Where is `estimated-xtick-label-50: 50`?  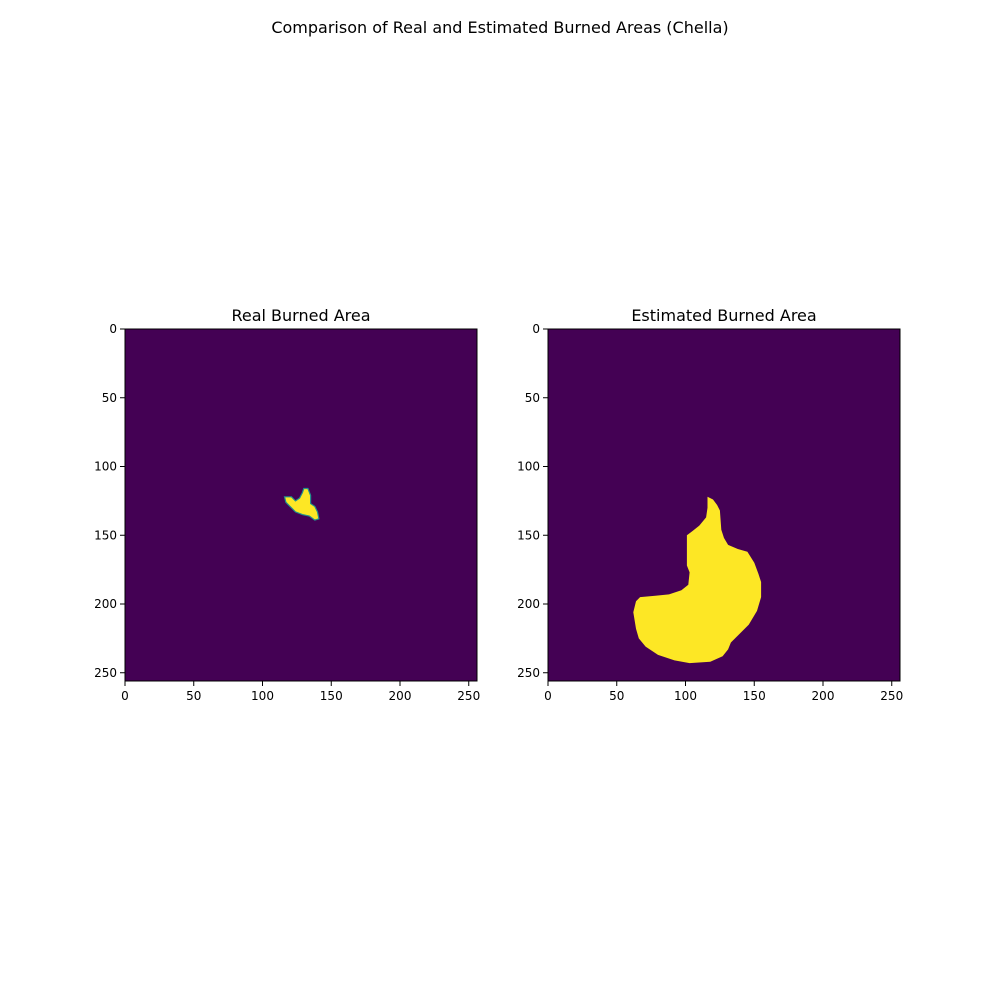 estimated-xtick-label-50: 50 is located at coordinates (616, 696).